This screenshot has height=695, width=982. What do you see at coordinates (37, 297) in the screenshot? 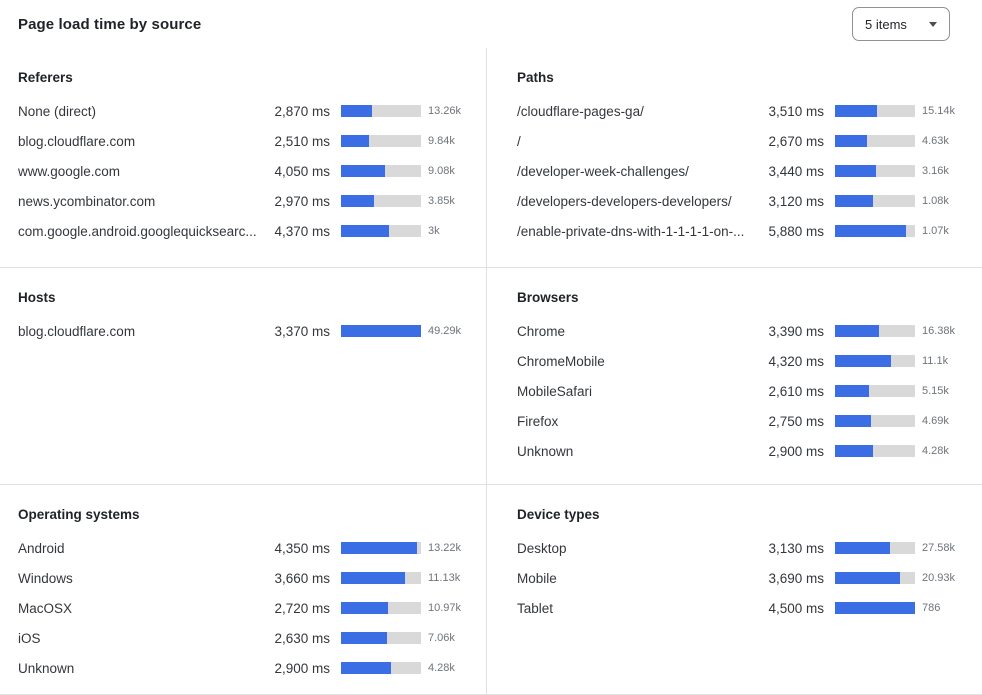
I see `panel-title-hosts: Hosts` at bounding box center [37, 297].